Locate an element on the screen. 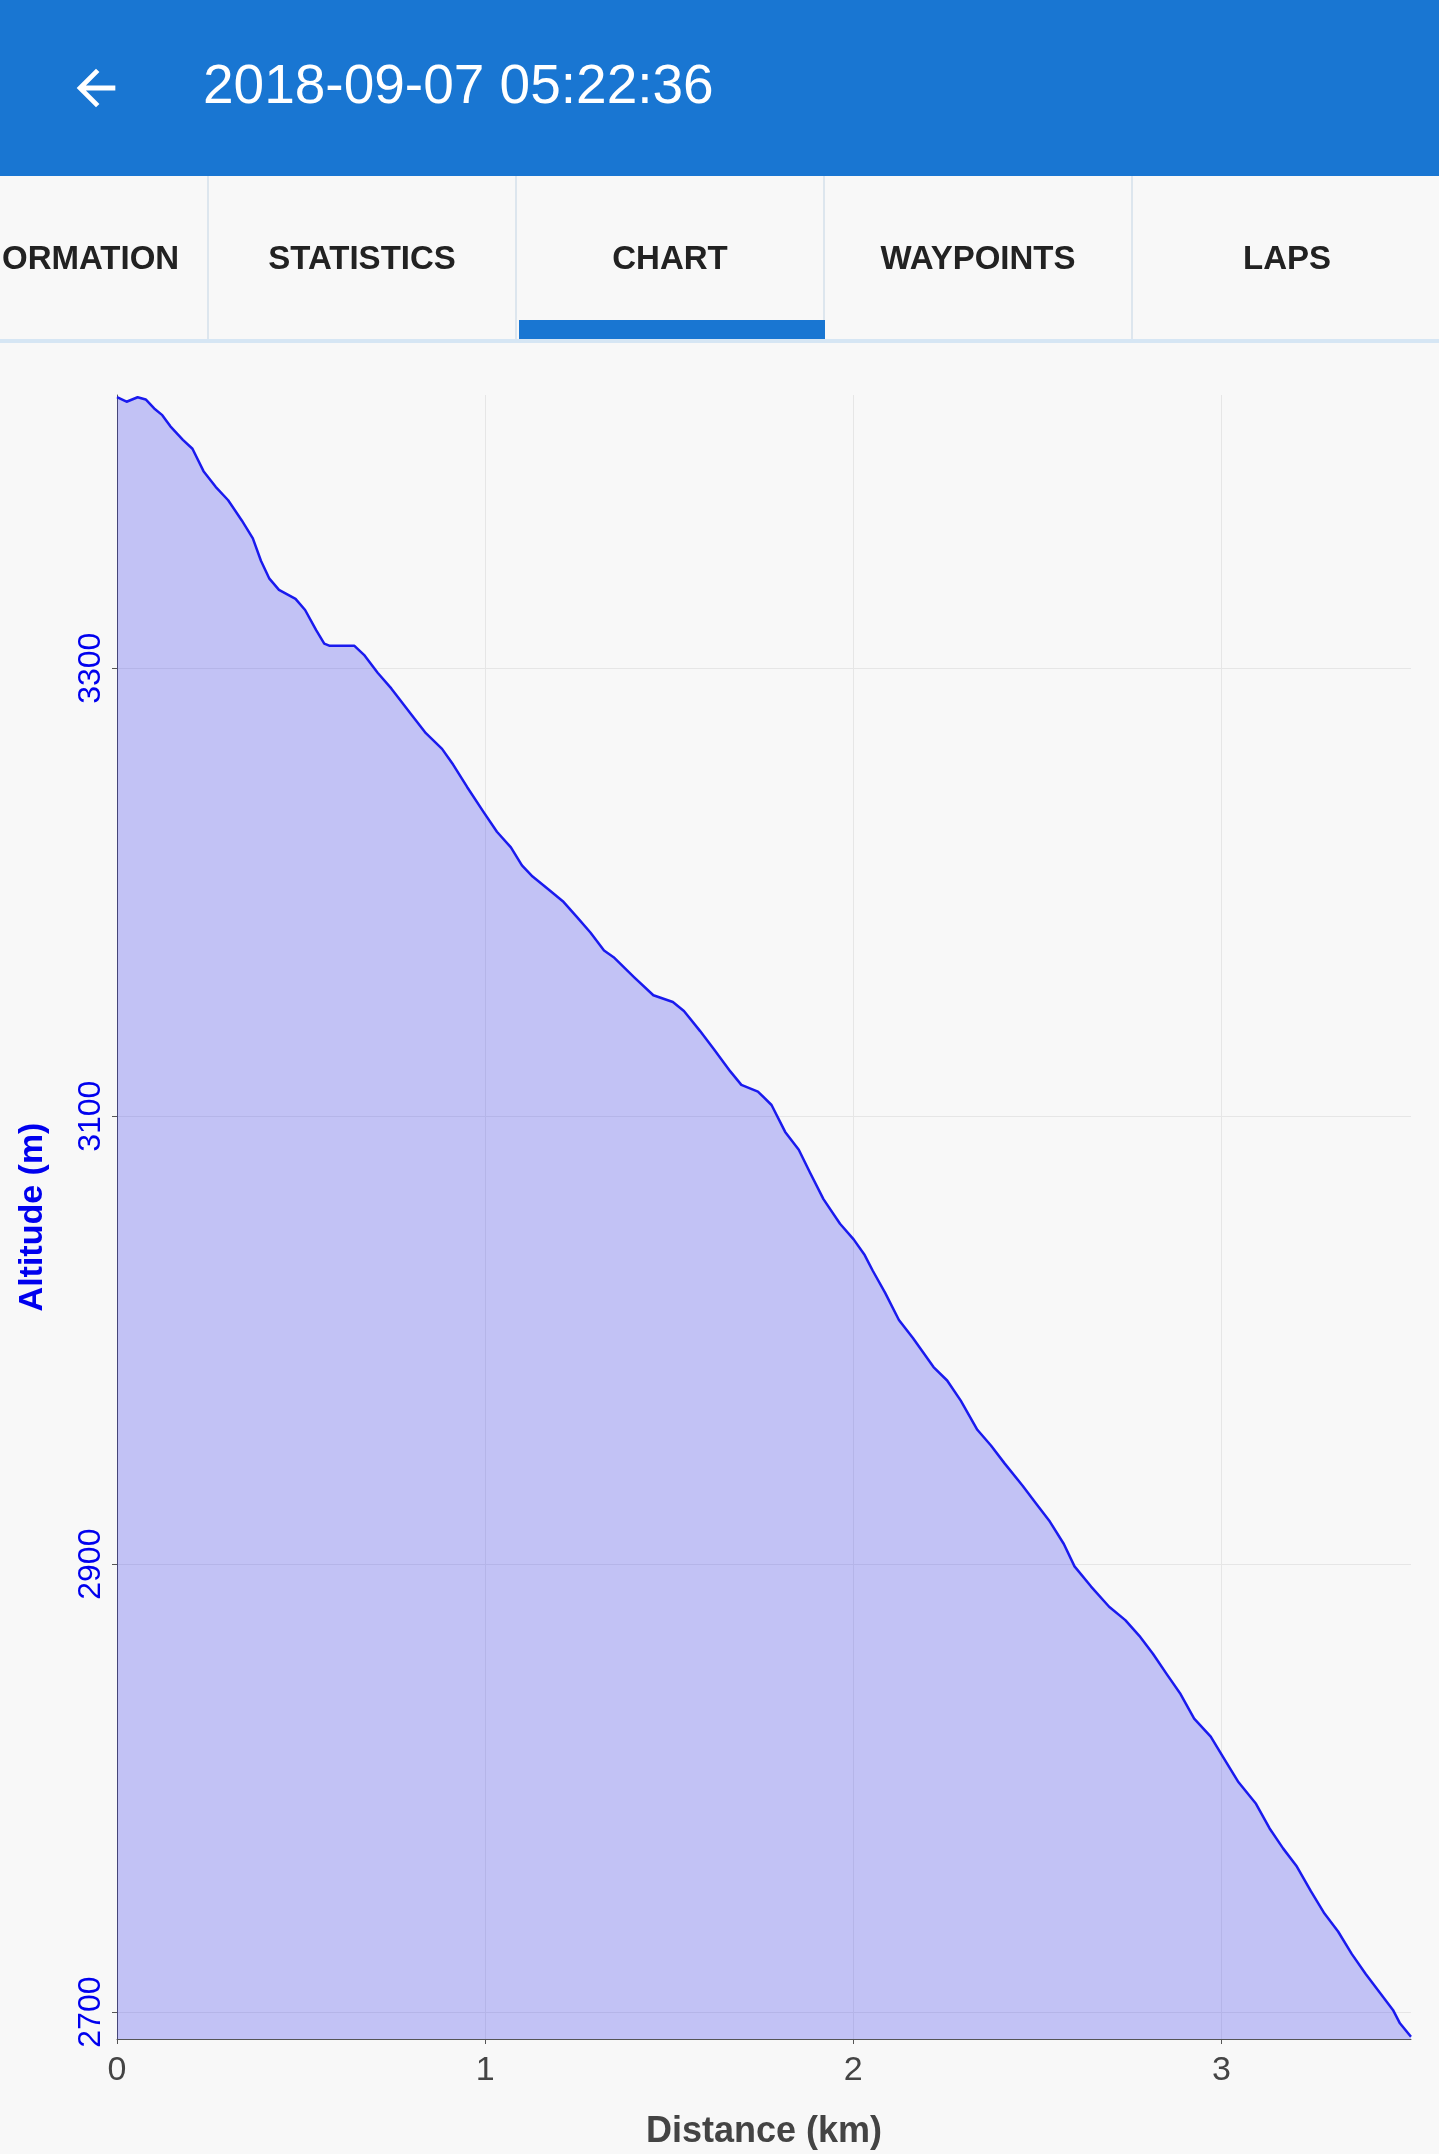 This screenshot has width=1439, height=2154. x-tick-label: 0 is located at coordinates (117, 2068).